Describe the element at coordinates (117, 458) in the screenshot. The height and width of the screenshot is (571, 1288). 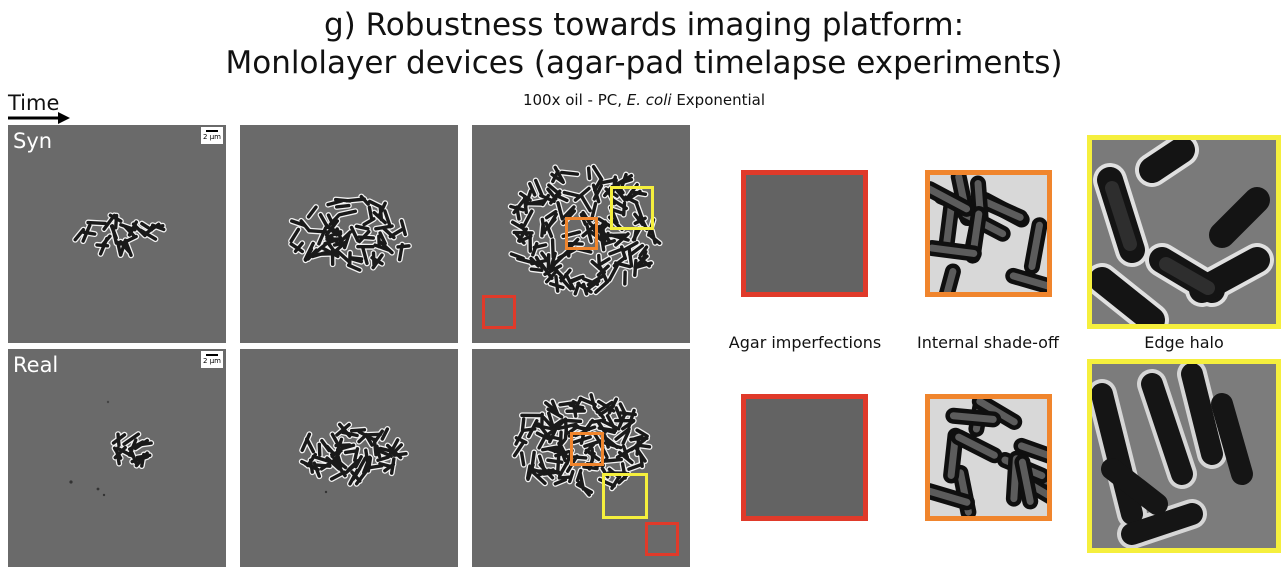
I see `real-frame-1: Real 2 μm` at that location.